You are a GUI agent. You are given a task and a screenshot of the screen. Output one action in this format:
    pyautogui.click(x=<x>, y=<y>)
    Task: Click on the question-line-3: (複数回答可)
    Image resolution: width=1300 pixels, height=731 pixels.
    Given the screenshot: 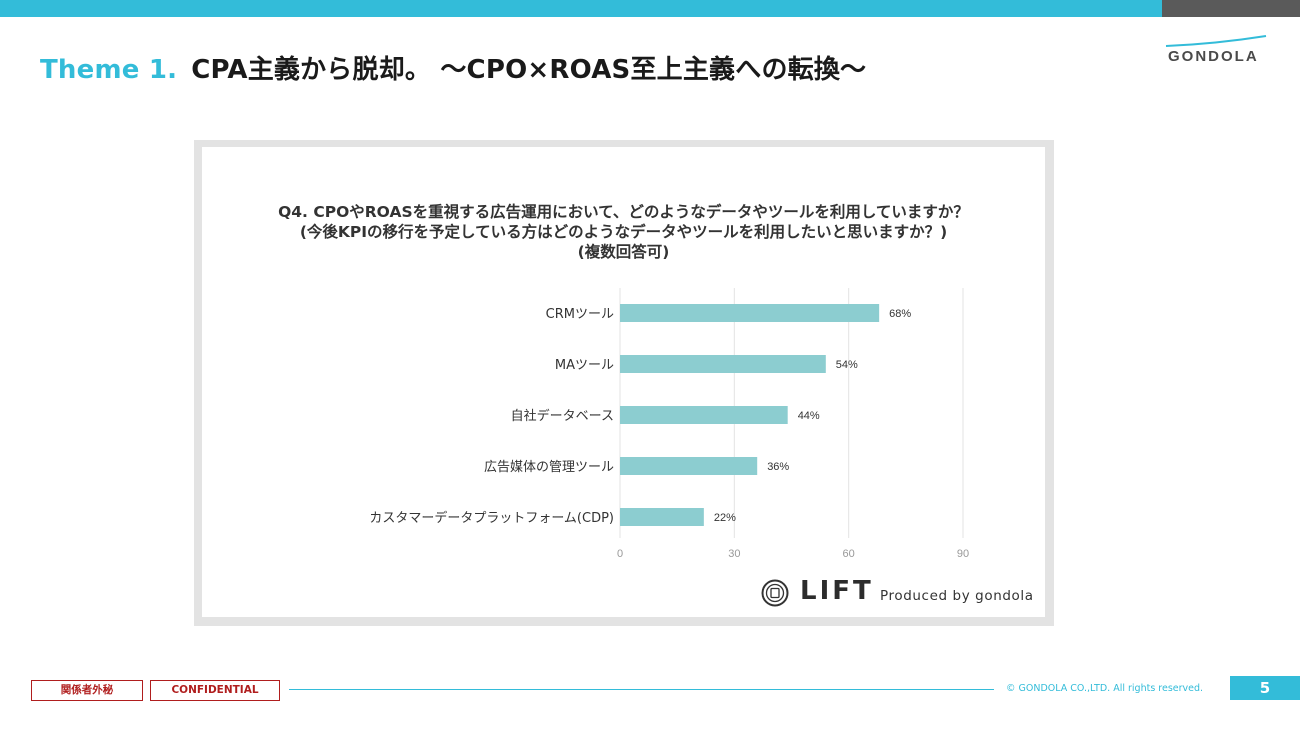 What is the action you would take?
    pyautogui.click(x=623, y=252)
    